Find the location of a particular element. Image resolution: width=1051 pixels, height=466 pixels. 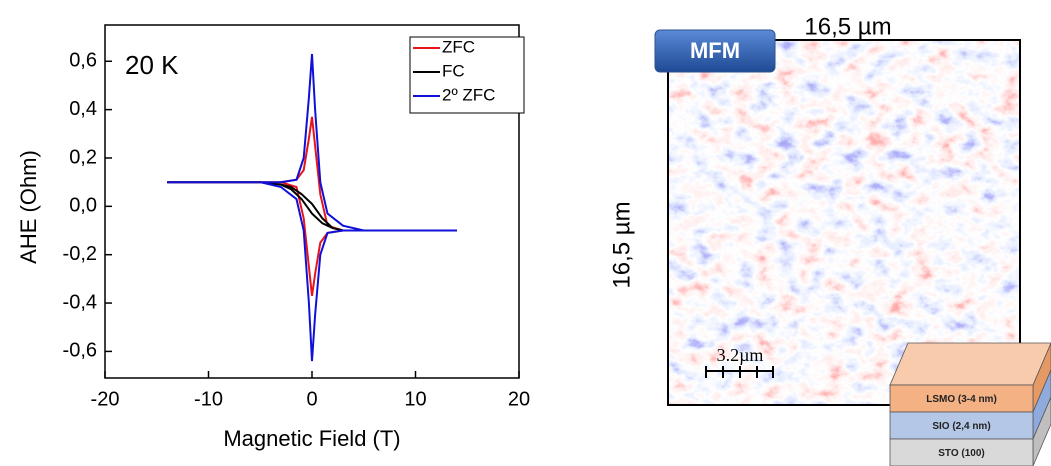

series-line is located at coordinates (312, 206).